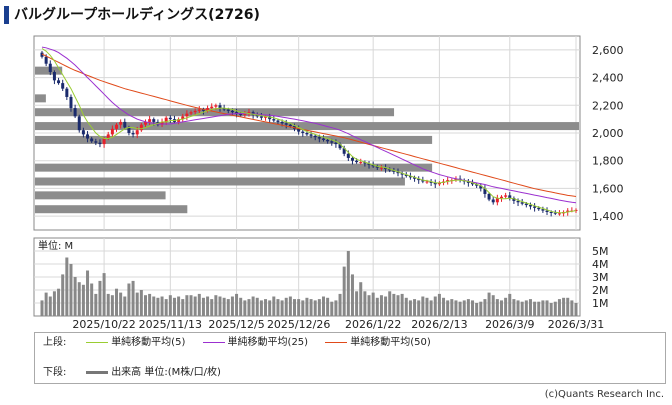 The height and width of the screenshot is (405, 672). Describe the element at coordinates (600, 303) in the screenshot. I see `volume-tick-label: 1M` at that location.